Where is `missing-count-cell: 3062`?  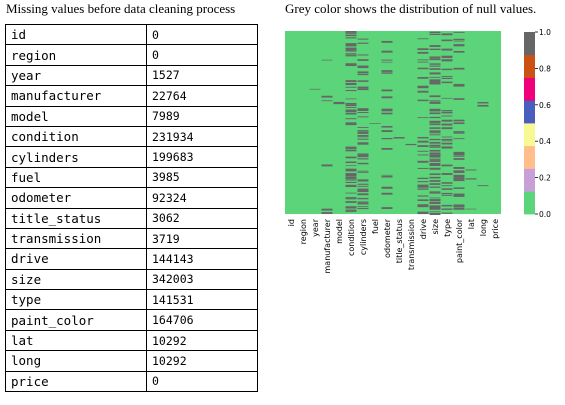
missing-count-cell: 3062 is located at coordinates (202, 218).